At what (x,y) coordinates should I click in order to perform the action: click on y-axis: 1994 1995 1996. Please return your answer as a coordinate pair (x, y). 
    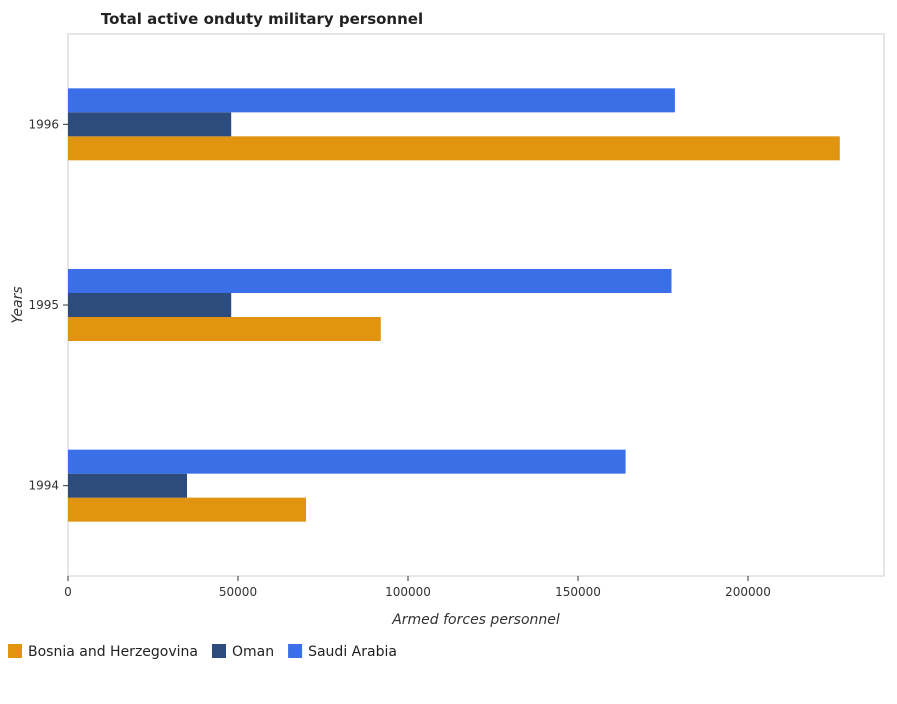
    Looking at the image, I should click on (48, 305).